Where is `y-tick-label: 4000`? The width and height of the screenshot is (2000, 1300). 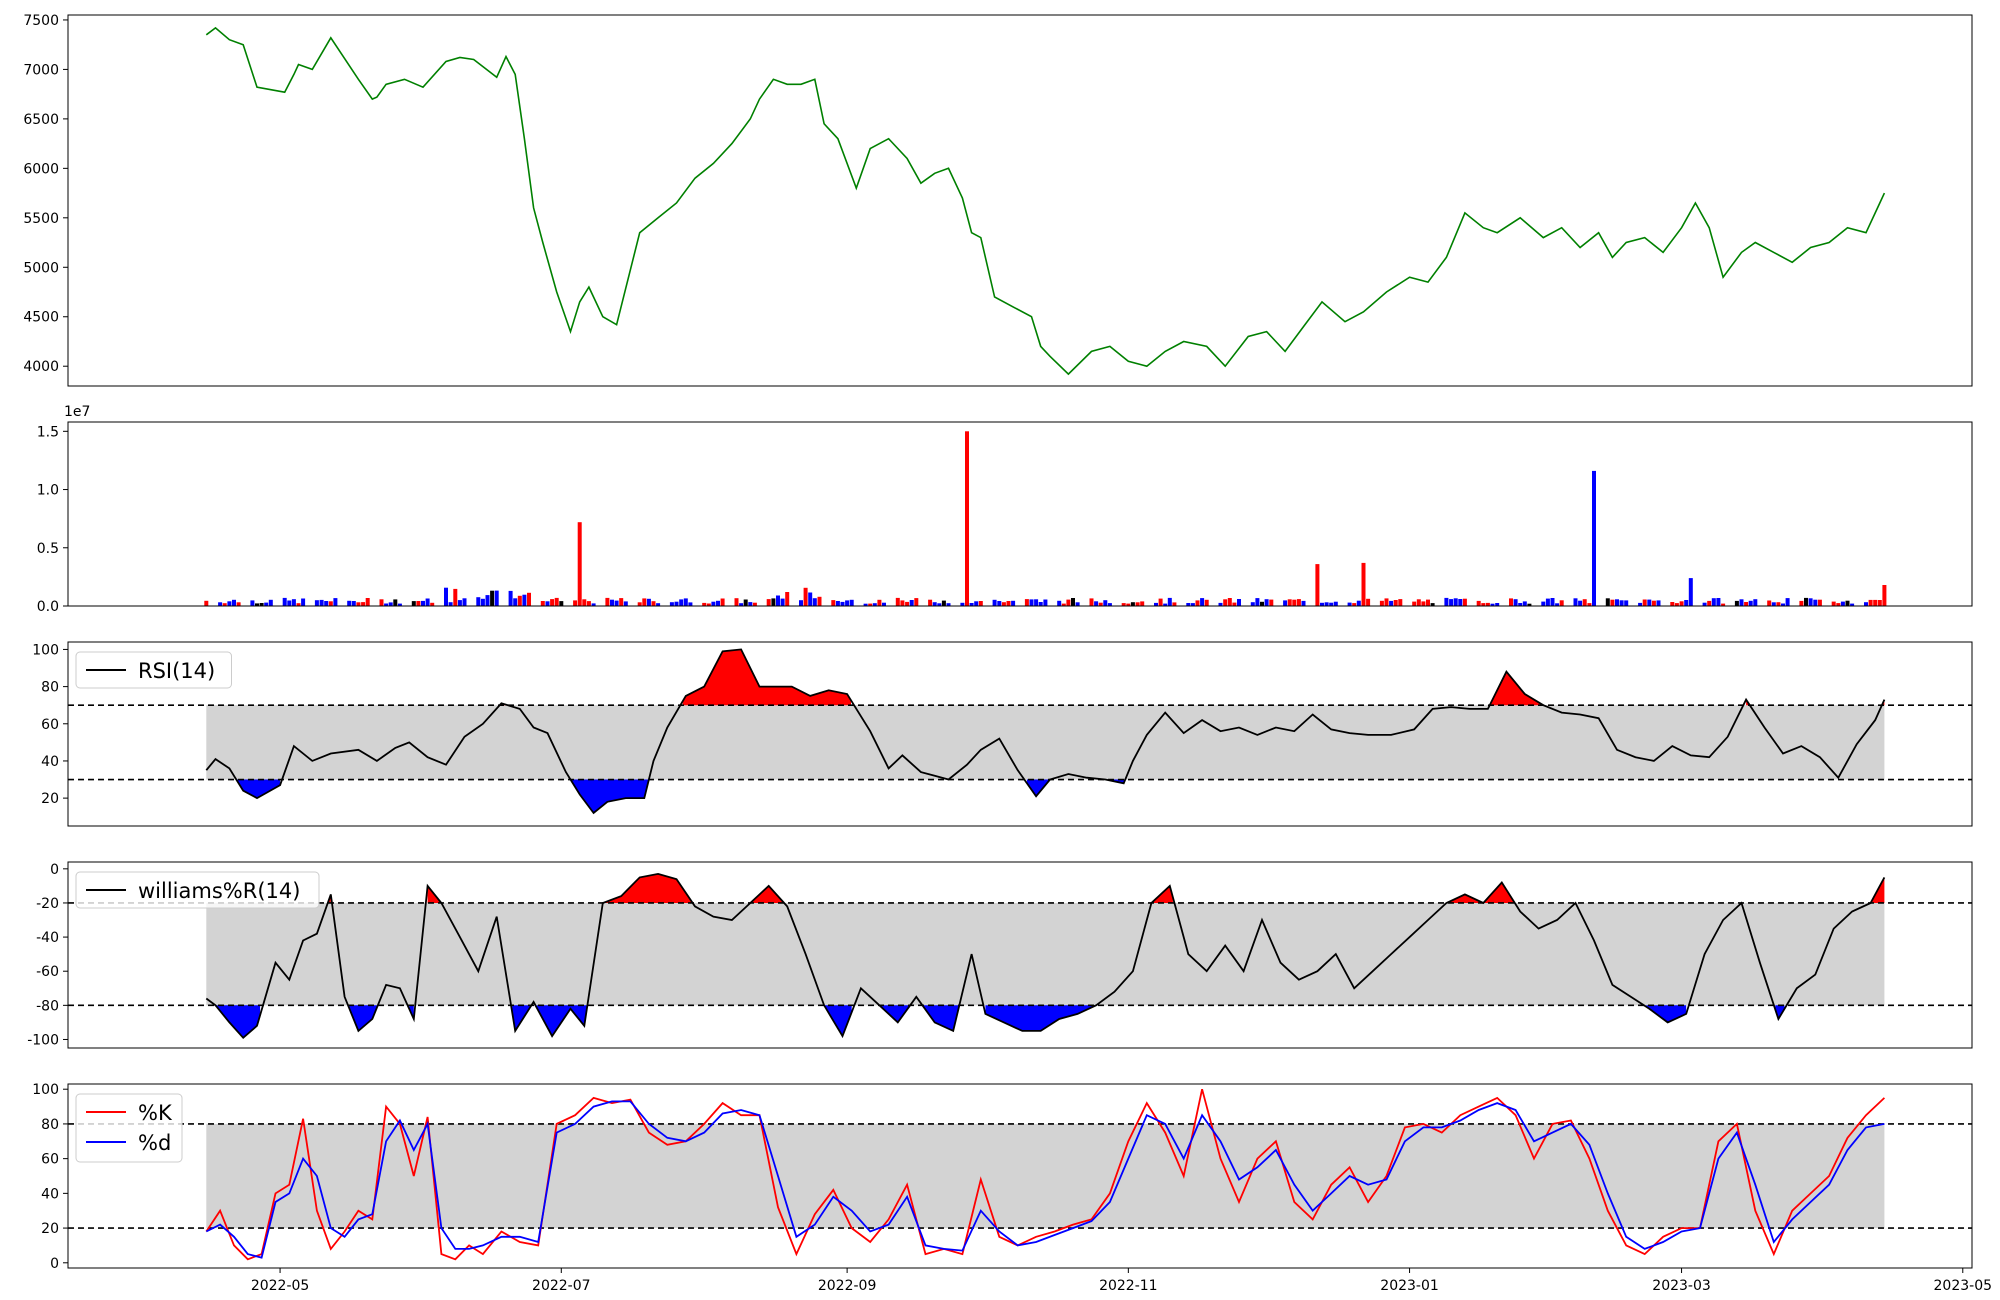
y-tick-label: 4000 is located at coordinates (41, 367).